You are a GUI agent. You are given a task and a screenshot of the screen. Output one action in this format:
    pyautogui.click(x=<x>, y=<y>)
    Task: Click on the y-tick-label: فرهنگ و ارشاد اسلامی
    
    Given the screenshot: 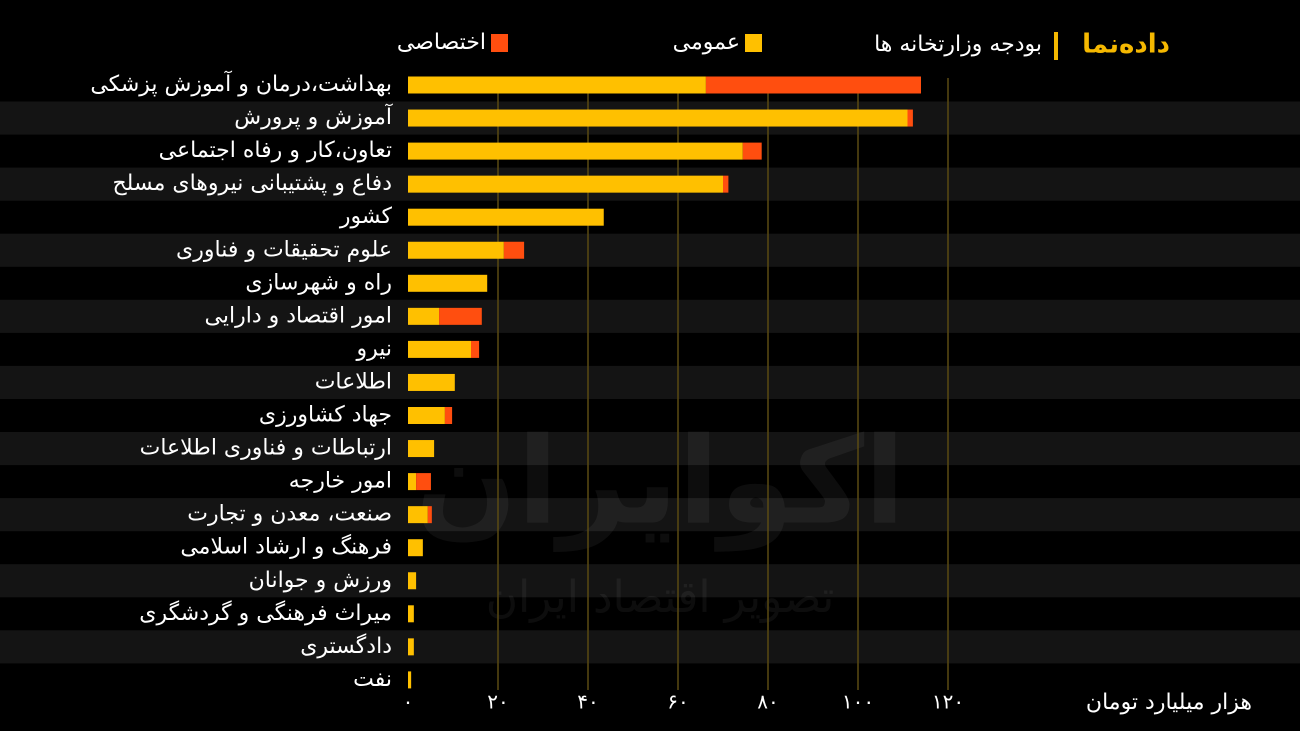 What is the action you would take?
    pyautogui.click(x=286, y=547)
    